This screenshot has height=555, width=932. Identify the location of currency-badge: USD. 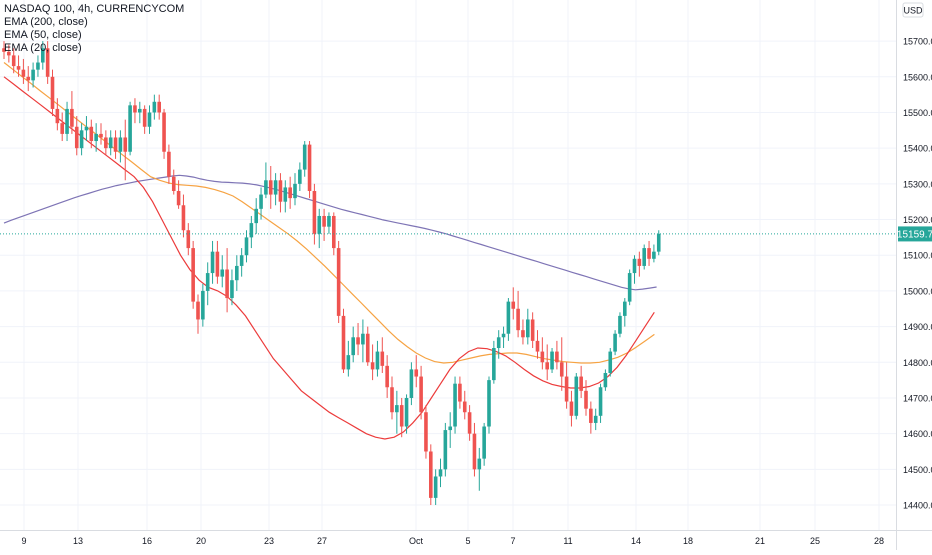
(913, 10).